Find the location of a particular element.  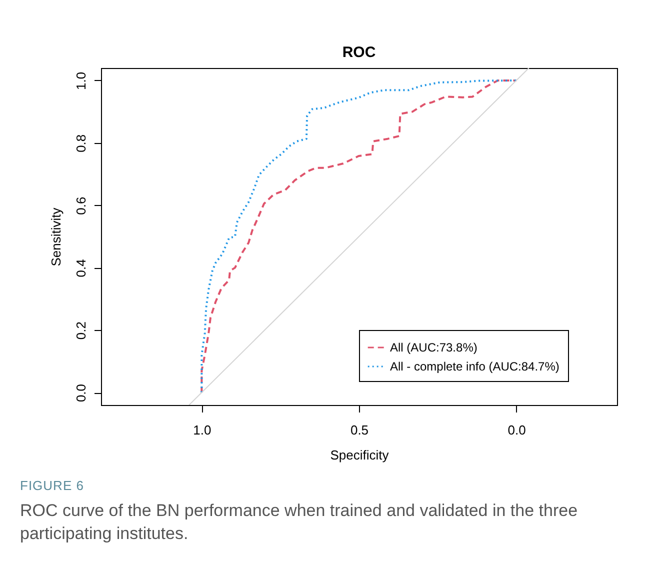

text: ROC curve of the BN performance when trained and validated in the three participating institutes. is located at coordinates (299, 522).